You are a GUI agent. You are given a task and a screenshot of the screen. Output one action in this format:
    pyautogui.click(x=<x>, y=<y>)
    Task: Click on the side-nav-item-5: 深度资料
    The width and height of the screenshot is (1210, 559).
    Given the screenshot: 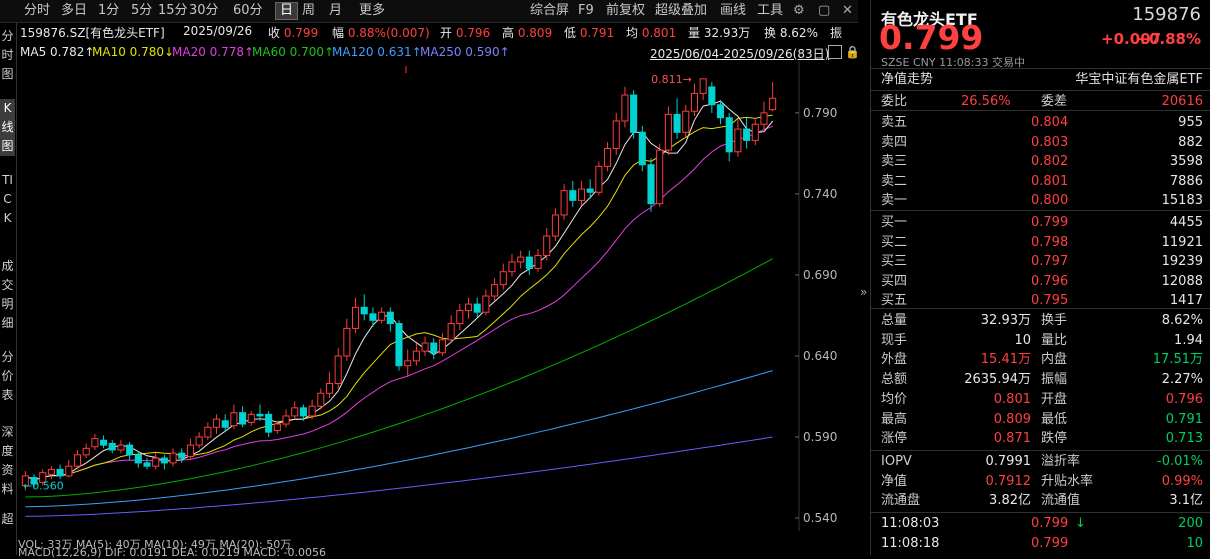 What is the action you would take?
    pyautogui.click(x=7, y=460)
    